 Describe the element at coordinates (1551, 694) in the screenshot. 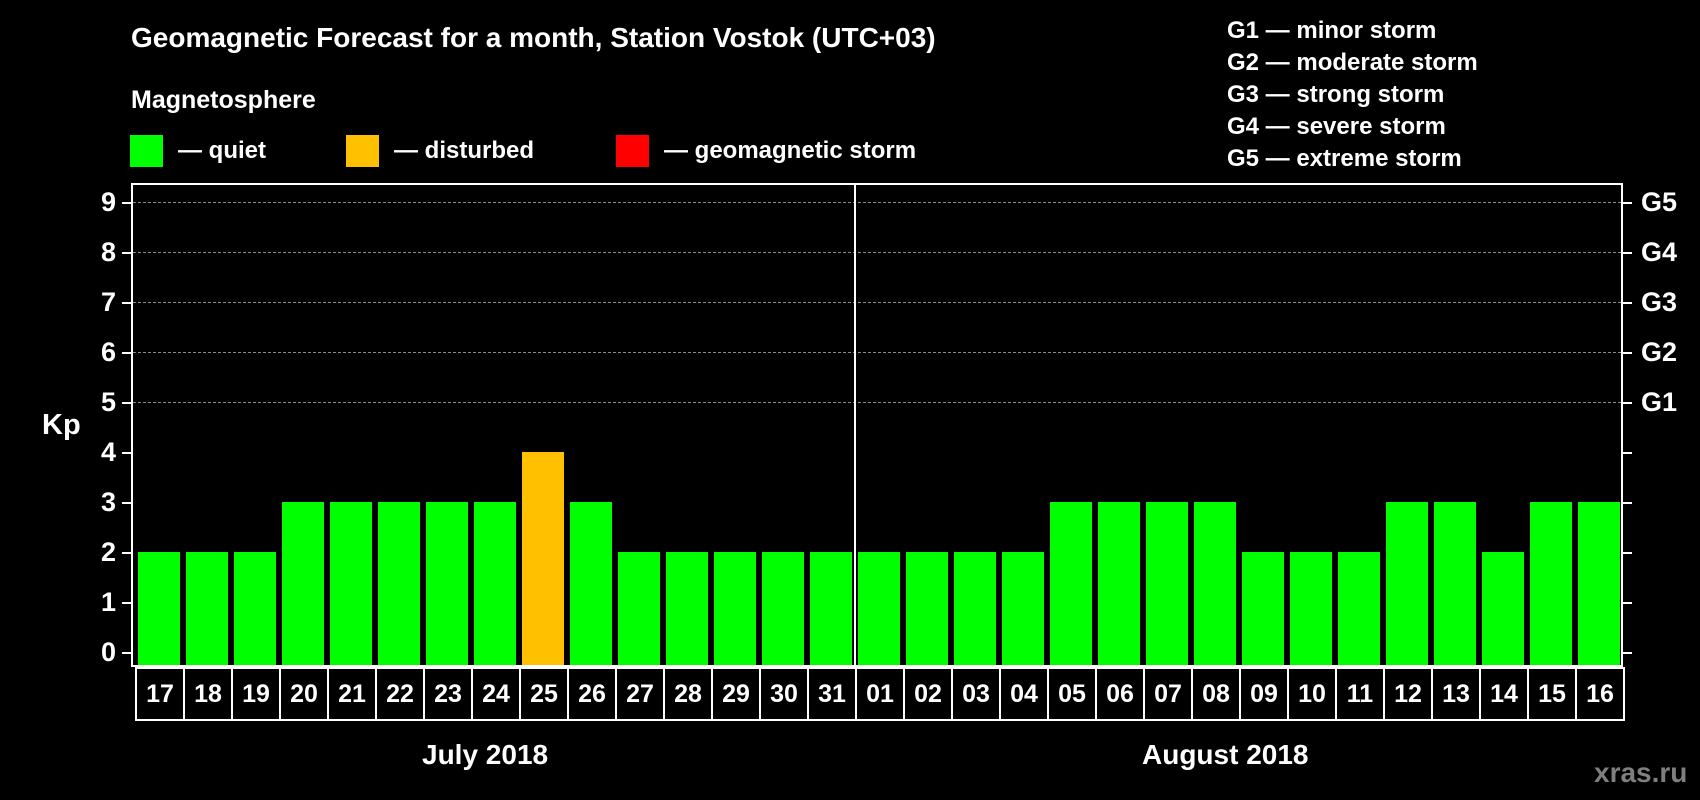

I see `day-label-15: 15` at that location.